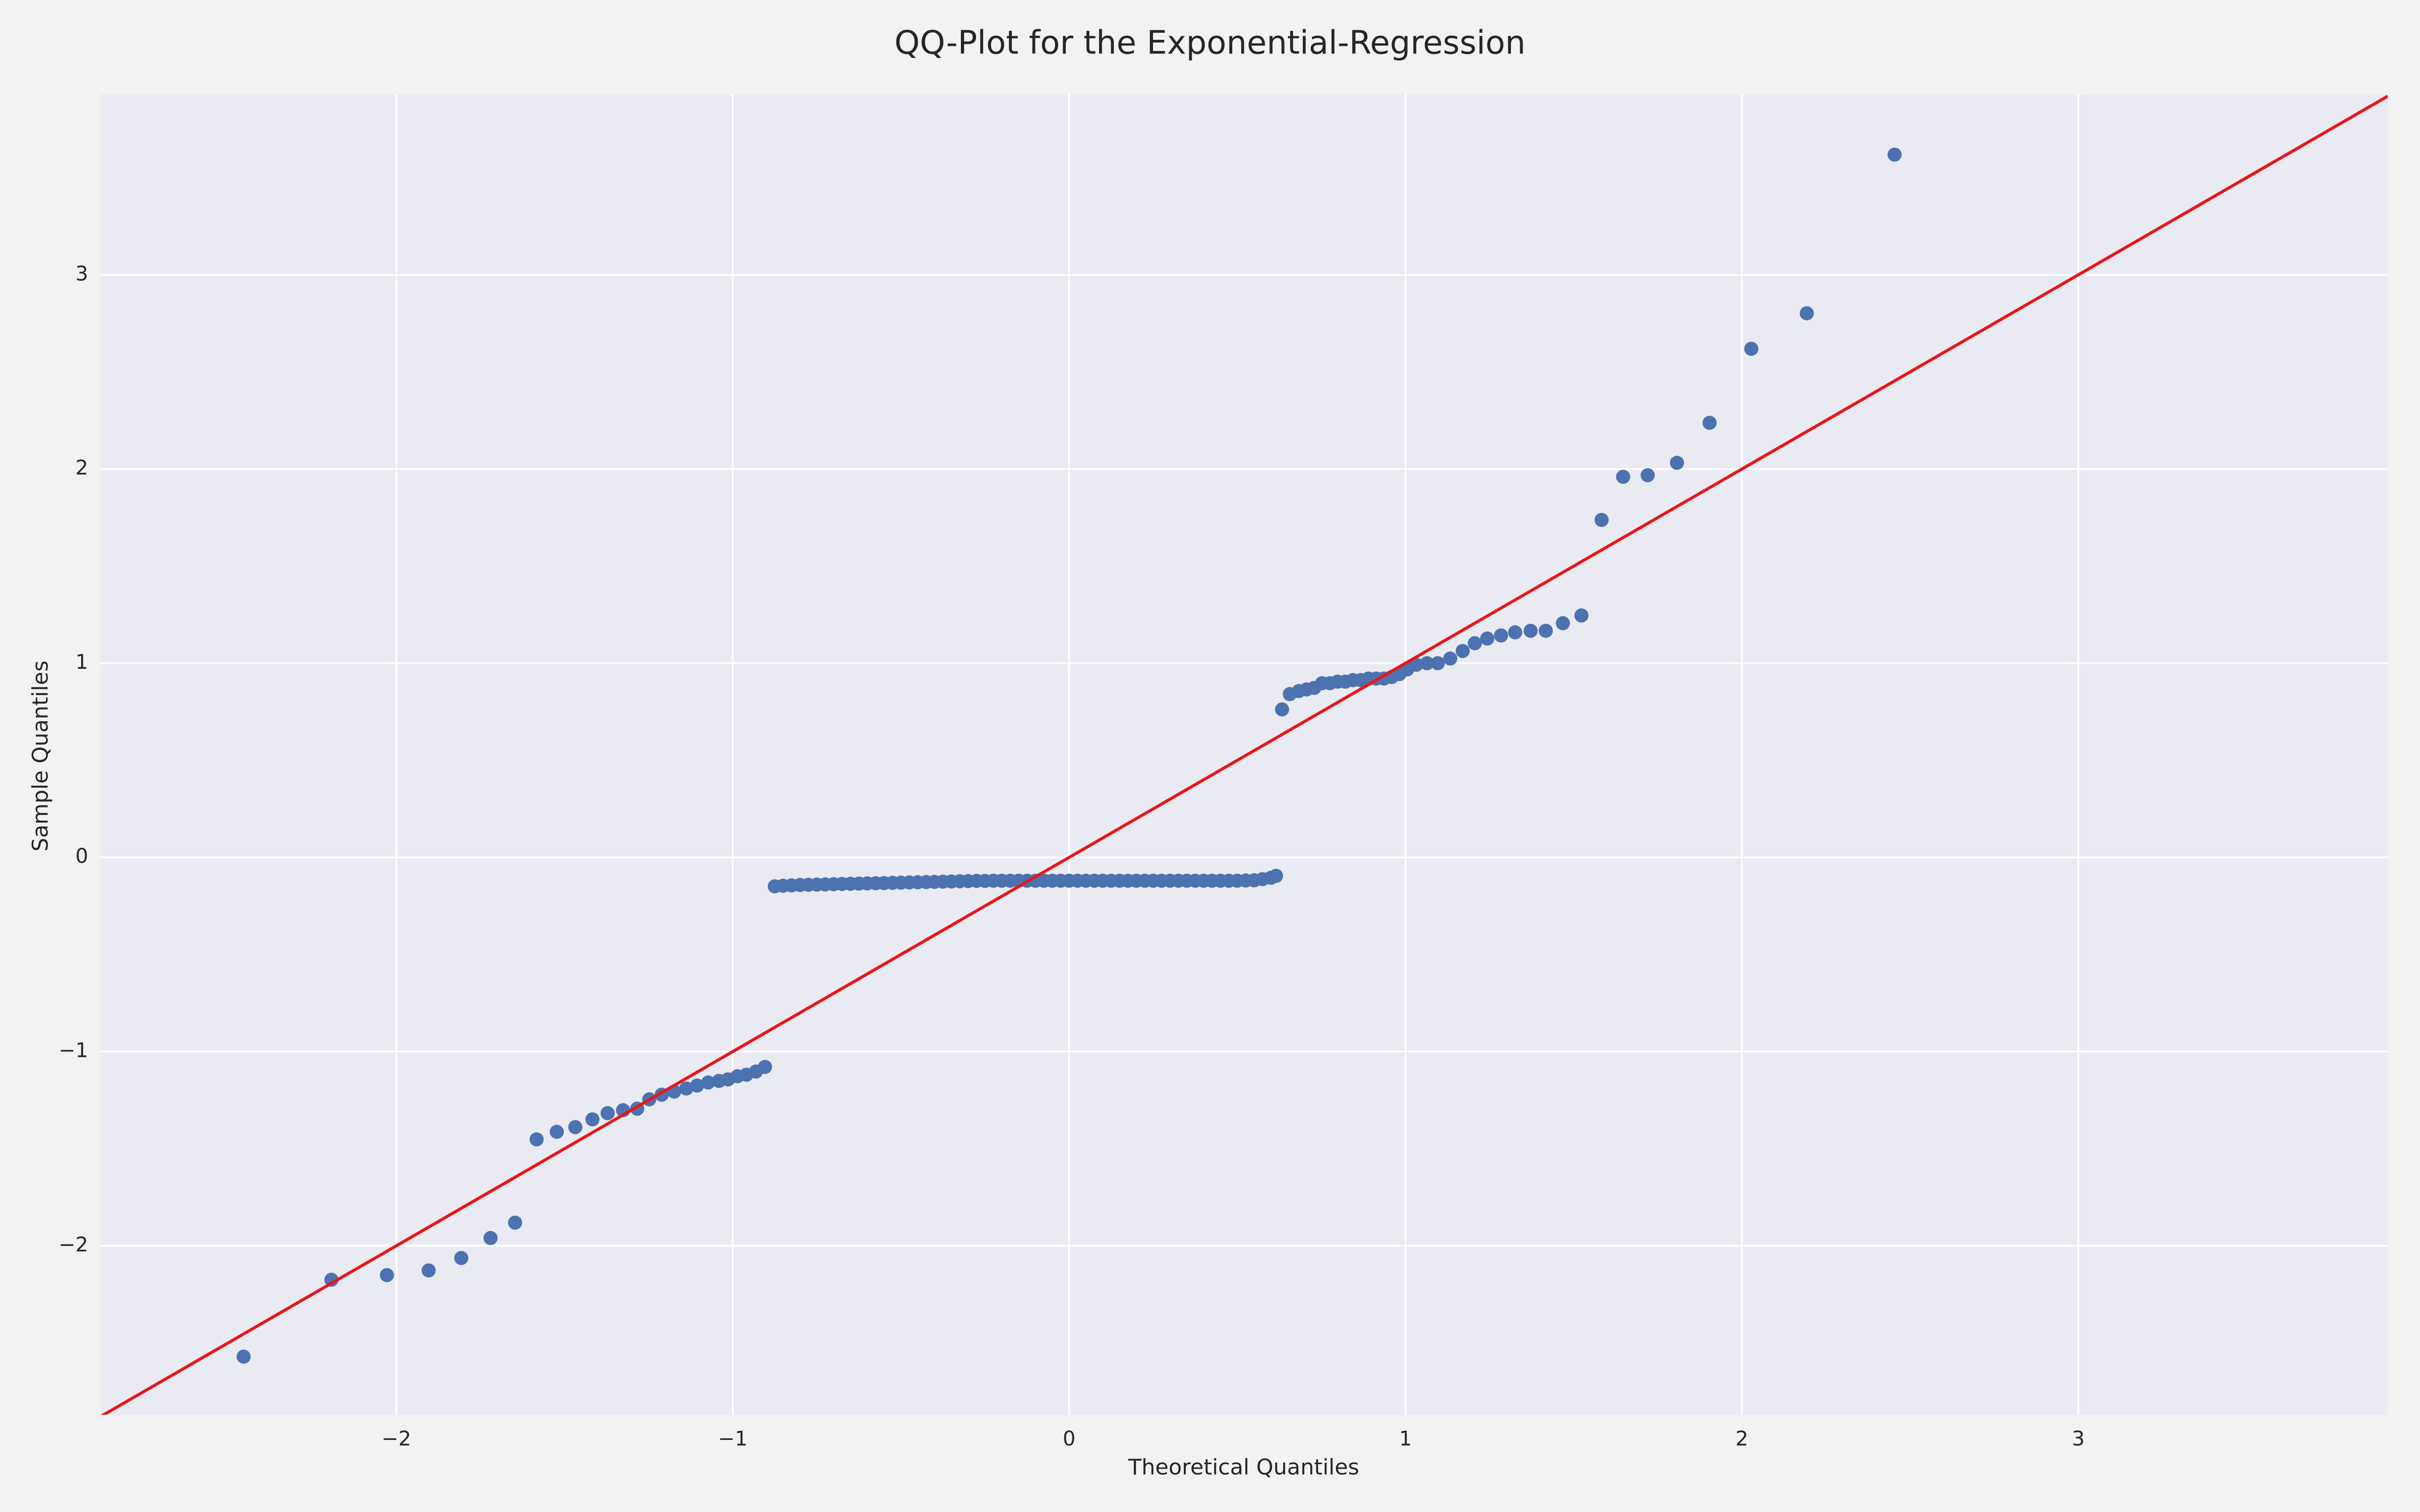 Image resolution: width=2420 pixels, height=1512 pixels. What do you see at coordinates (82, 273) in the screenshot?
I see `y-tick-label: 3` at bounding box center [82, 273].